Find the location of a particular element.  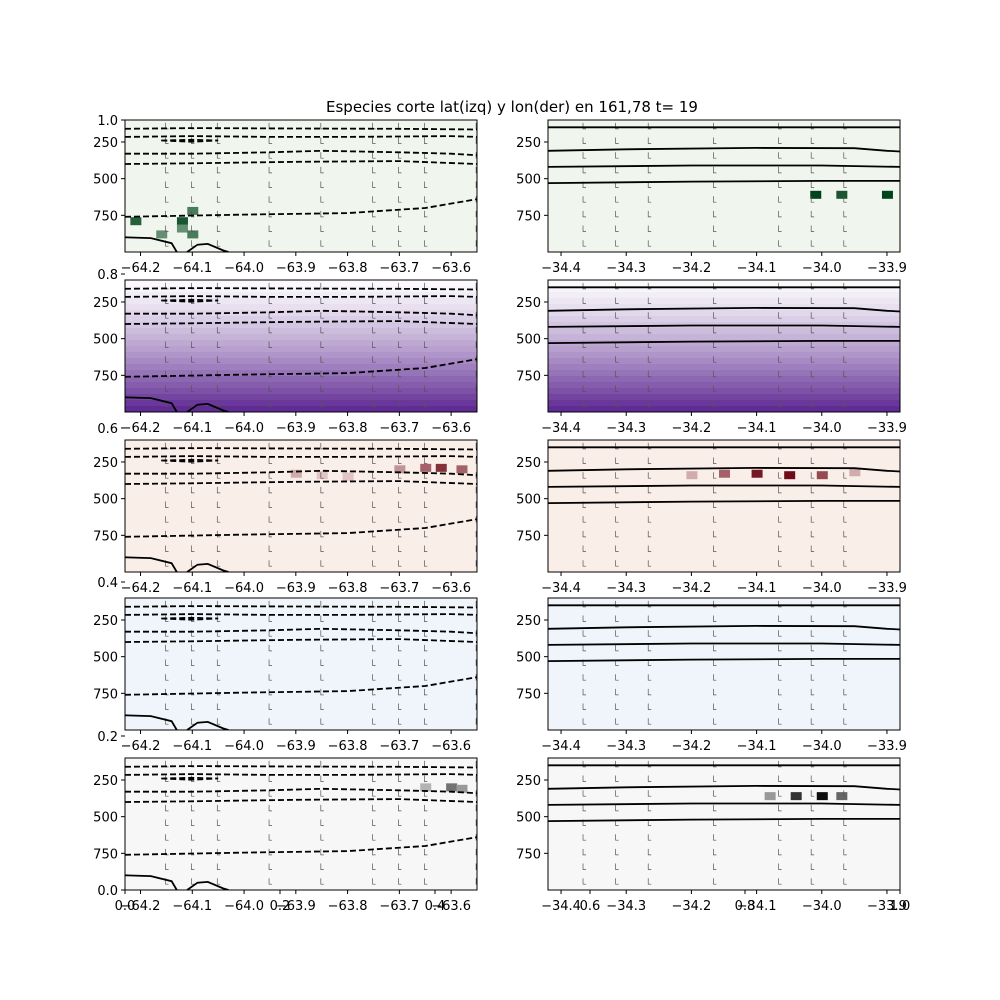

bg-y-tick-label: 0.0 is located at coordinates (107, 891).